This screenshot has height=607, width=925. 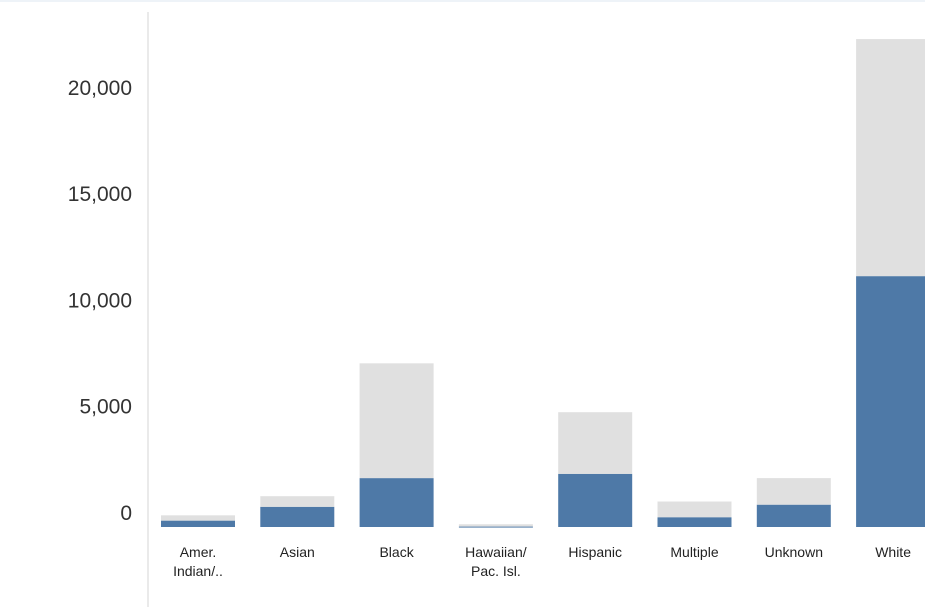 I want to click on y-axis-ticks: 0 5,000 10,000 15,000 20,000, so click(x=100, y=301).